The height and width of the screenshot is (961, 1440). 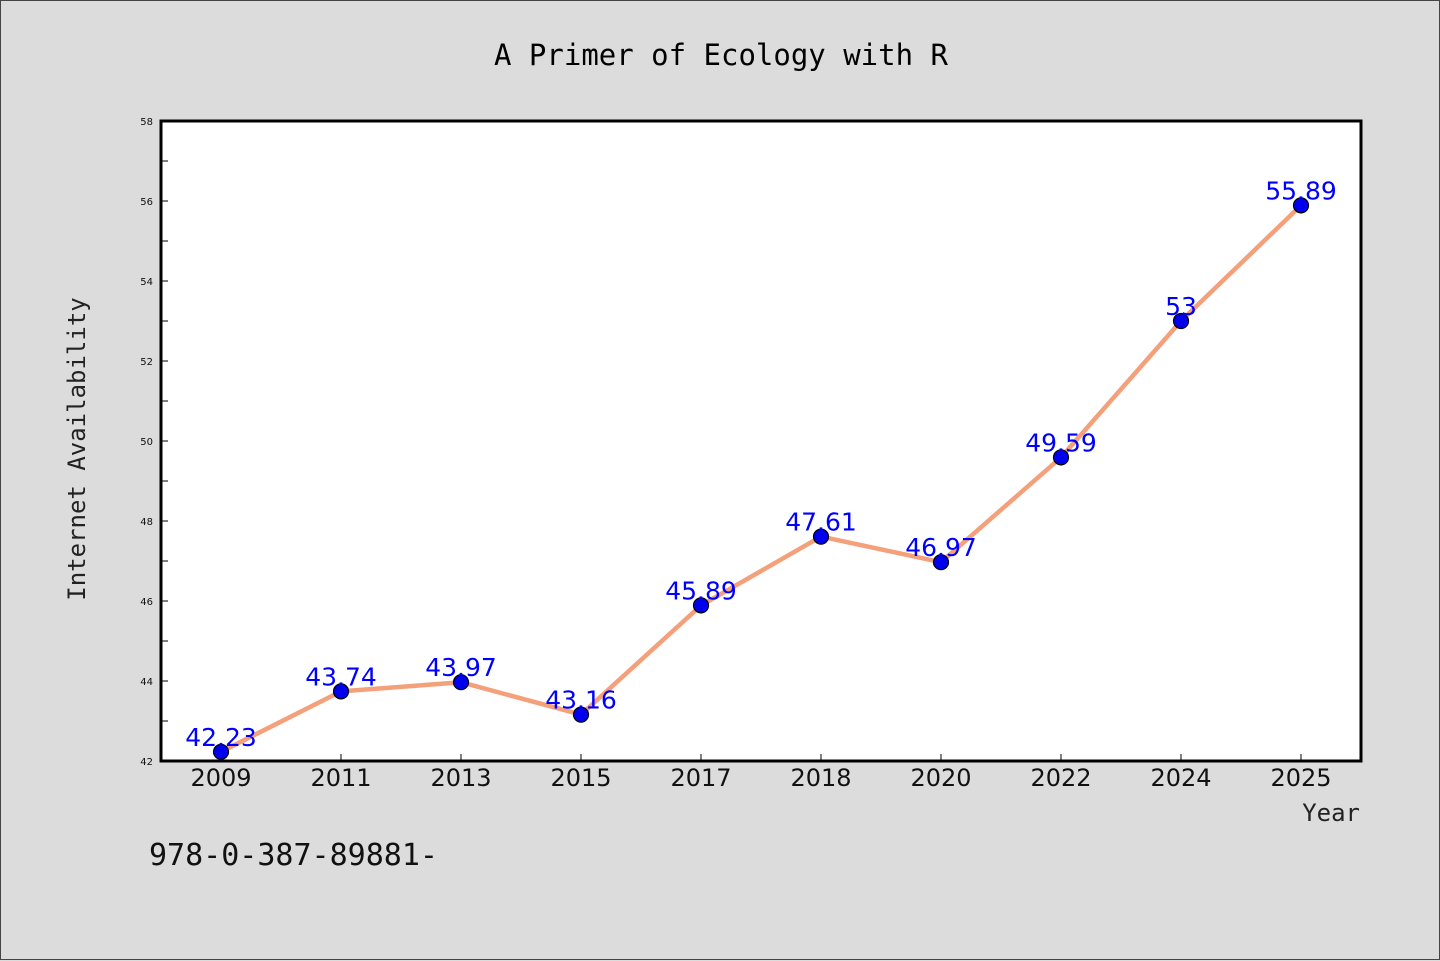 What do you see at coordinates (581, 700) in the screenshot?
I see `data-label: 43.16` at bounding box center [581, 700].